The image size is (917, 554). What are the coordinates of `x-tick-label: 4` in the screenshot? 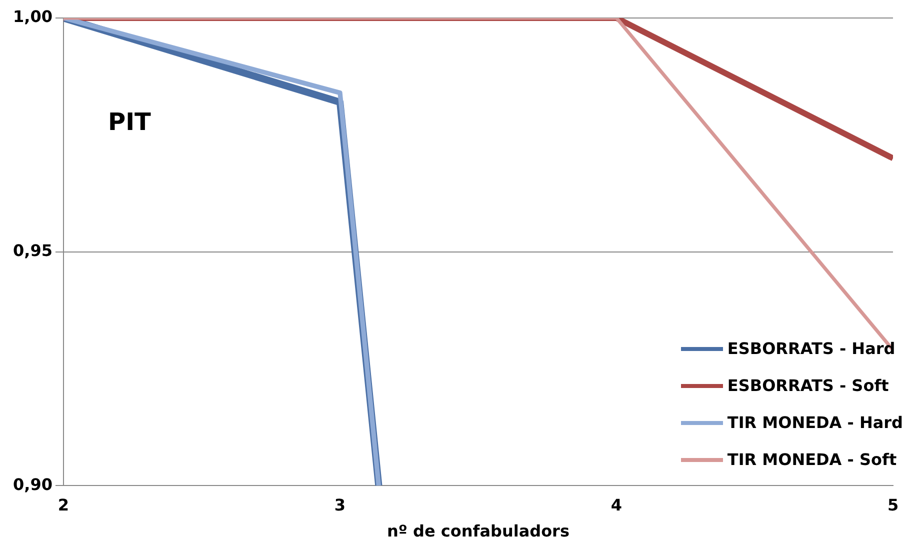 It's located at (616, 504).